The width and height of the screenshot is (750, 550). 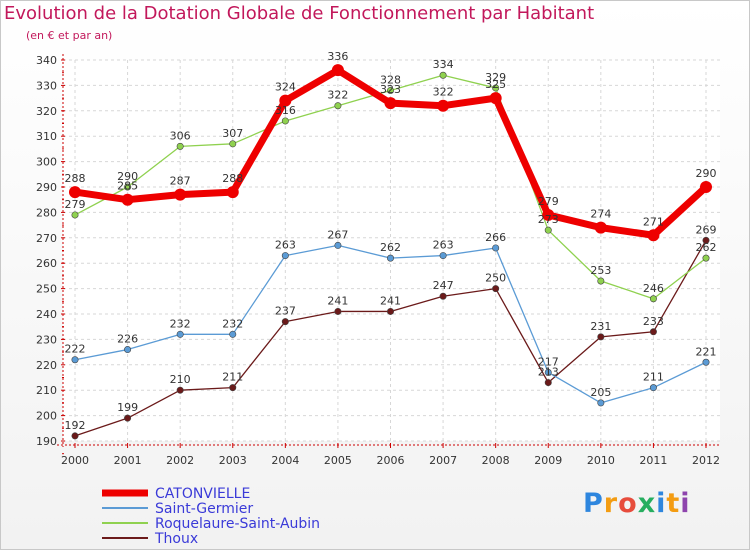 What do you see at coordinates (46, 339) in the screenshot?
I see `y-tick-label: 230` at bounding box center [46, 339].